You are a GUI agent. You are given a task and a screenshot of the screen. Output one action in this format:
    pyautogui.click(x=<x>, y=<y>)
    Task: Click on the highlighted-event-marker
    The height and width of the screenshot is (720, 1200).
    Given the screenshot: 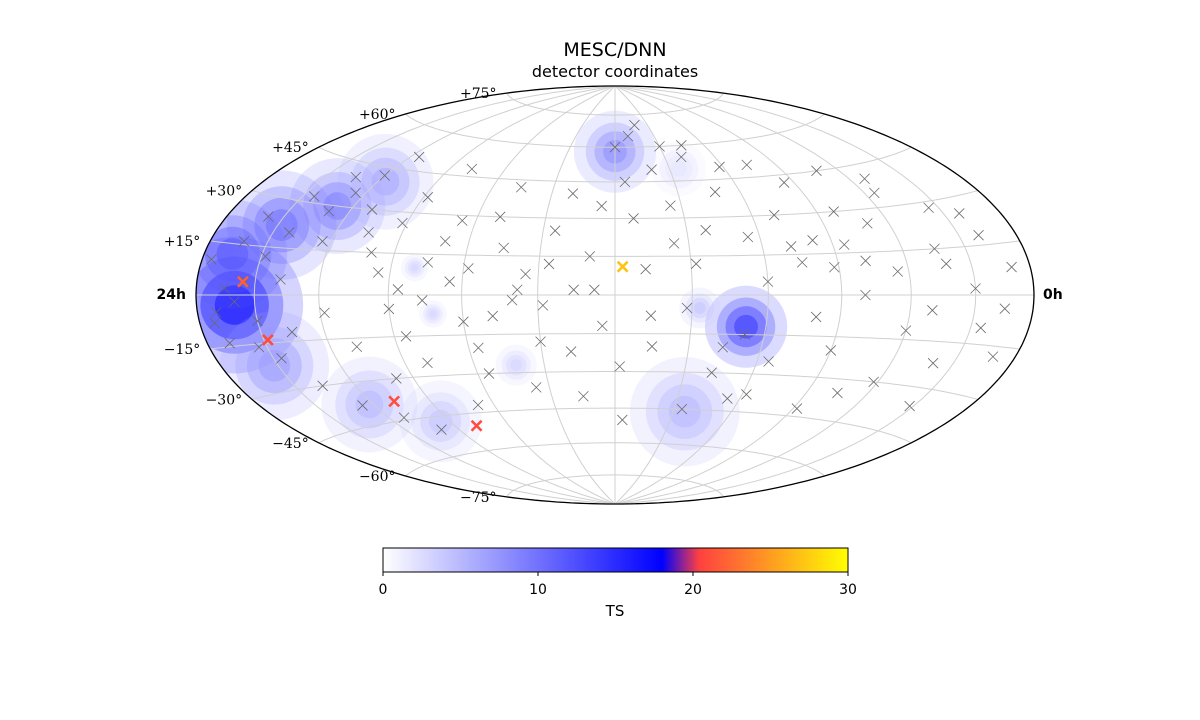 What is the action you would take?
    pyautogui.click(x=243, y=281)
    